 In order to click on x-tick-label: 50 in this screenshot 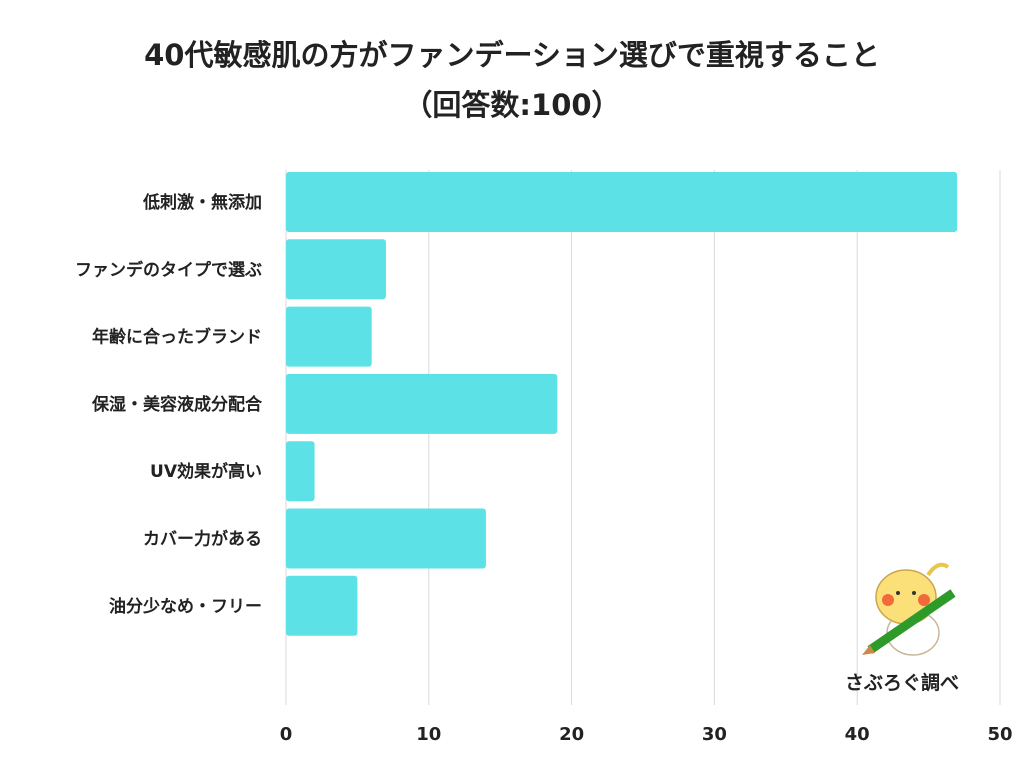, I will do `click(999, 734)`.